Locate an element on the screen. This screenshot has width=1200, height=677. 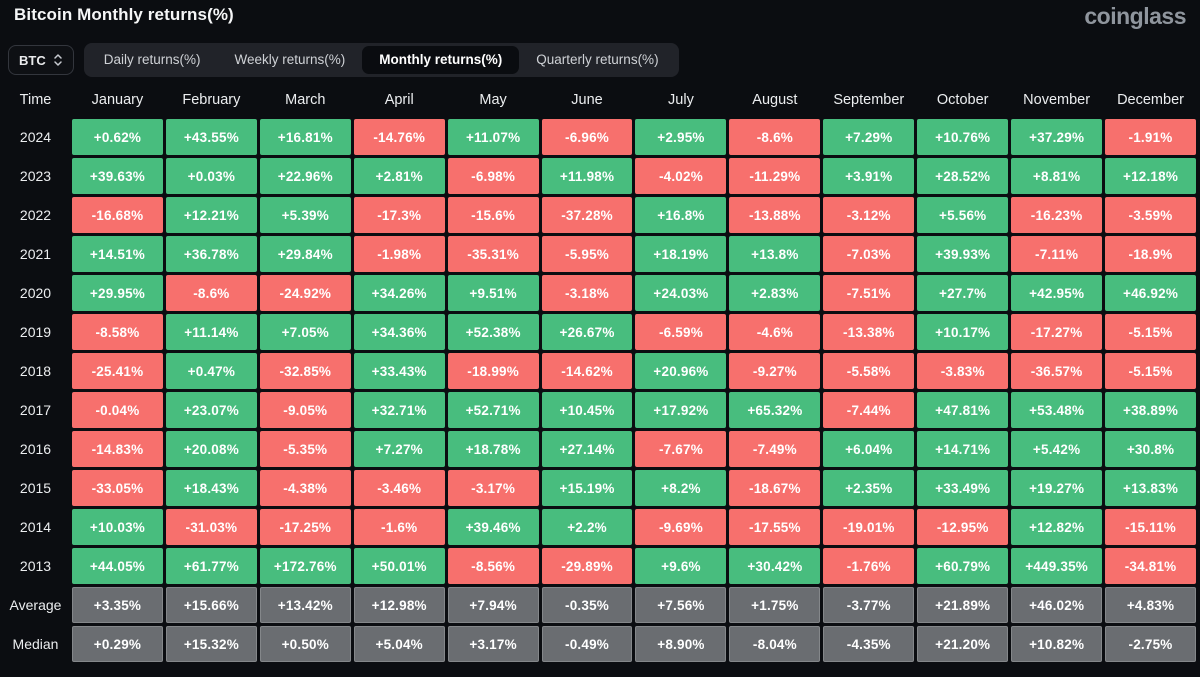
return-cell-median-february: +15.32% is located at coordinates (211, 644).